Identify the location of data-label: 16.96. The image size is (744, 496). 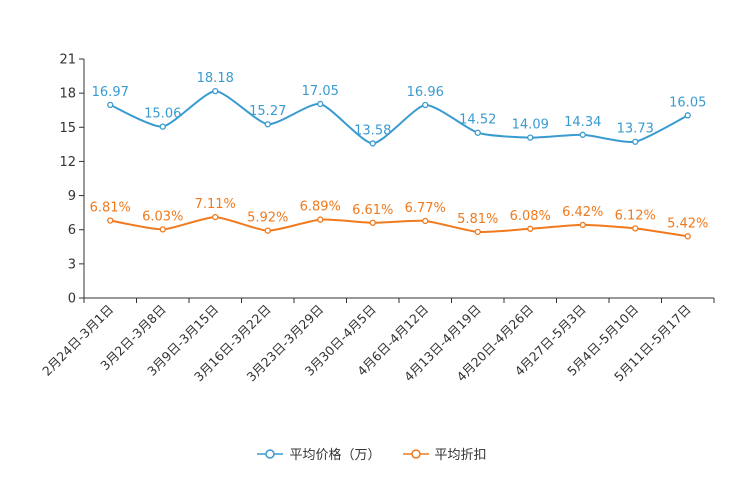
(425, 92).